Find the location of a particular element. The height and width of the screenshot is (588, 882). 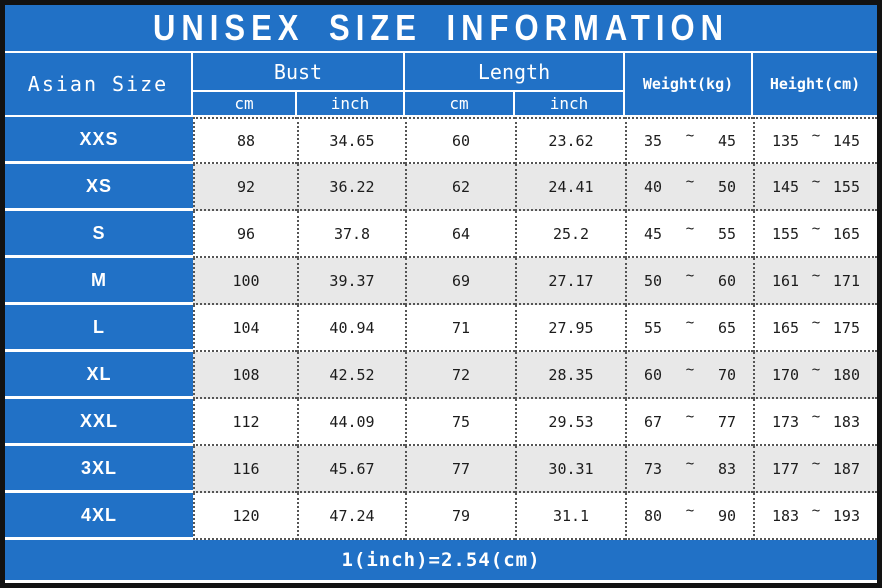

length-inch-cell: 24.41 is located at coordinates (570, 187).